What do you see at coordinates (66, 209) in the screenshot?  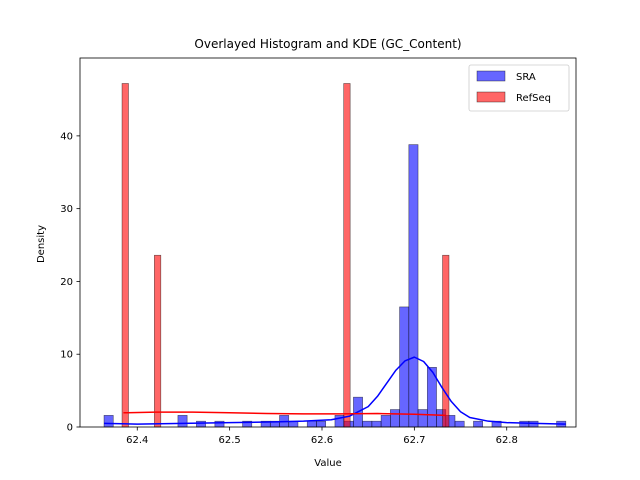 I see `y-tick-label: 30` at bounding box center [66, 209].